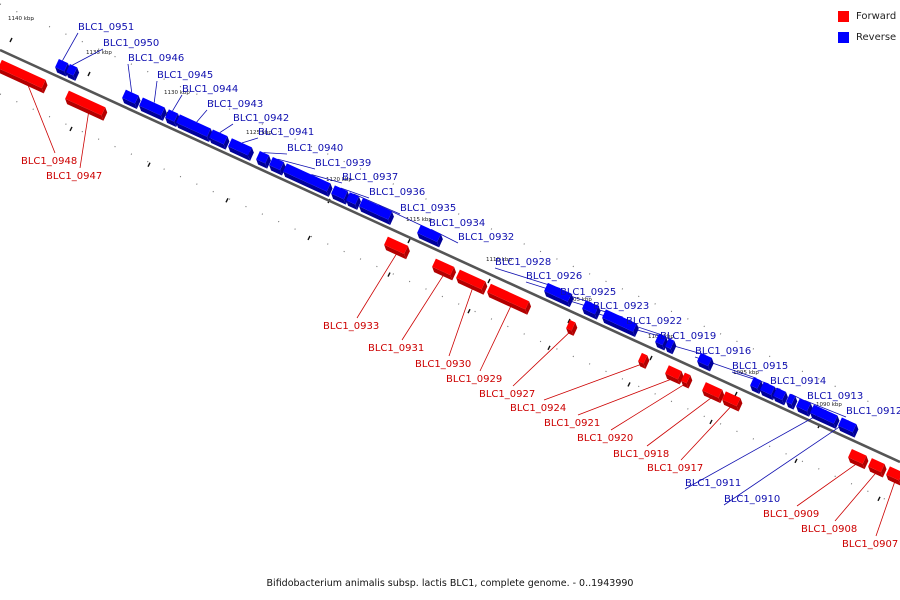  I want to click on forward-gene-label: BLC1_0933, so click(351, 326).